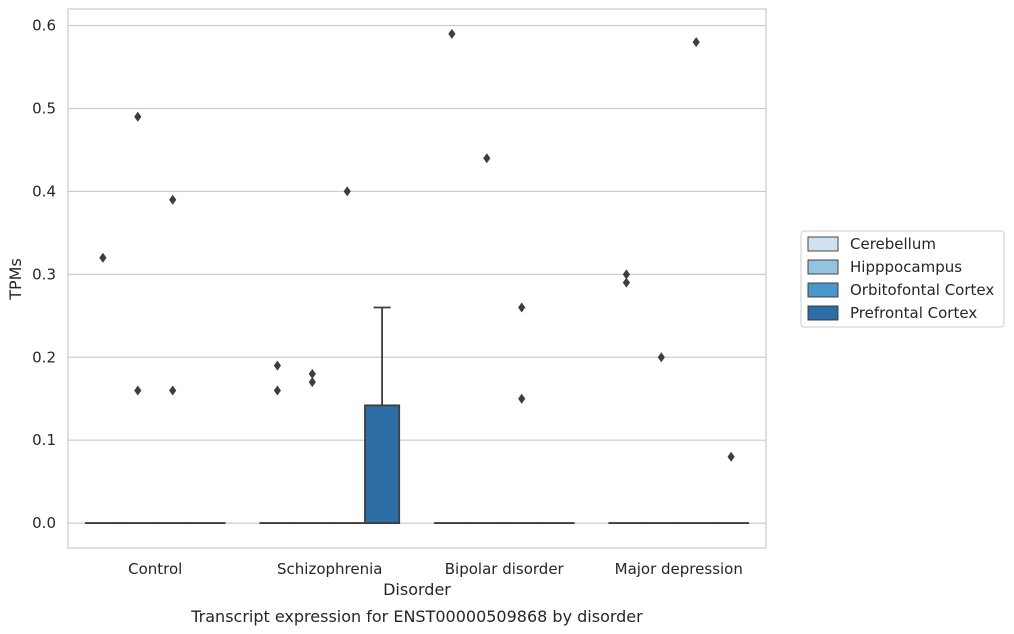 This screenshot has width=1014, height=634. Describe the element at coordinates (329, 569) in the screenshot. I see `x-tick-label: Schizophrenia` at that location.